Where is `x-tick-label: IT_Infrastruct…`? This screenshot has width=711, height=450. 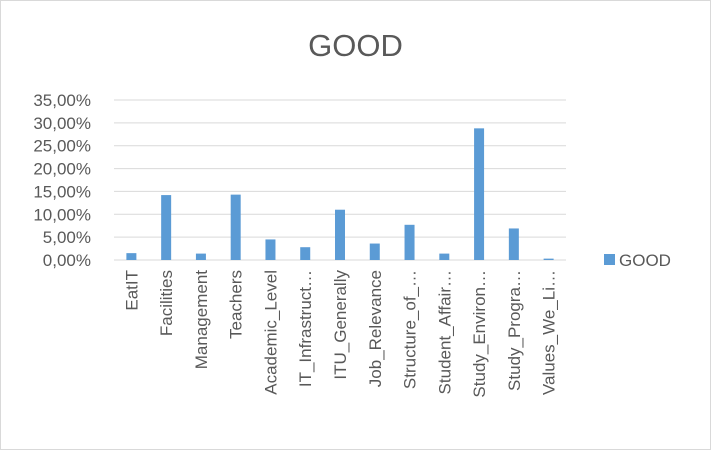 x-tick-label: IT_Infrastruct… is located at coordinates (305, 328).